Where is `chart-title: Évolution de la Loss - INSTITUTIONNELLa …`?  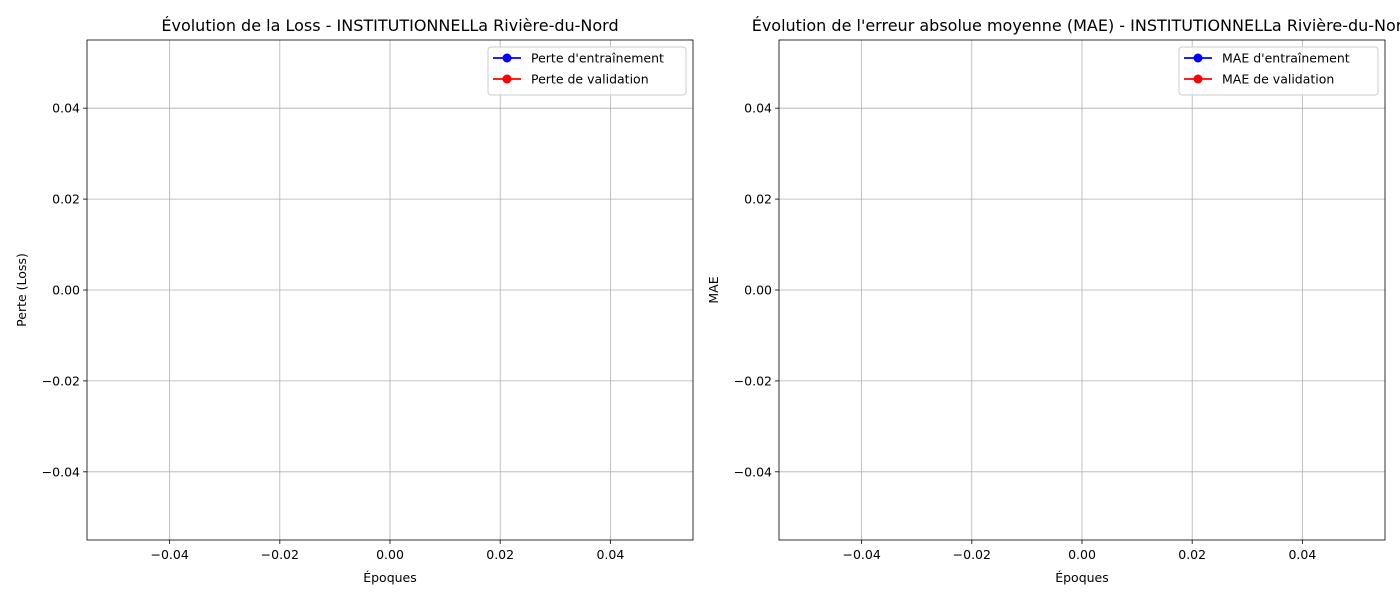 chart-title: Évolution de la Loss - INSTITUTIONNELLa … is located at coordinates (389, 25).